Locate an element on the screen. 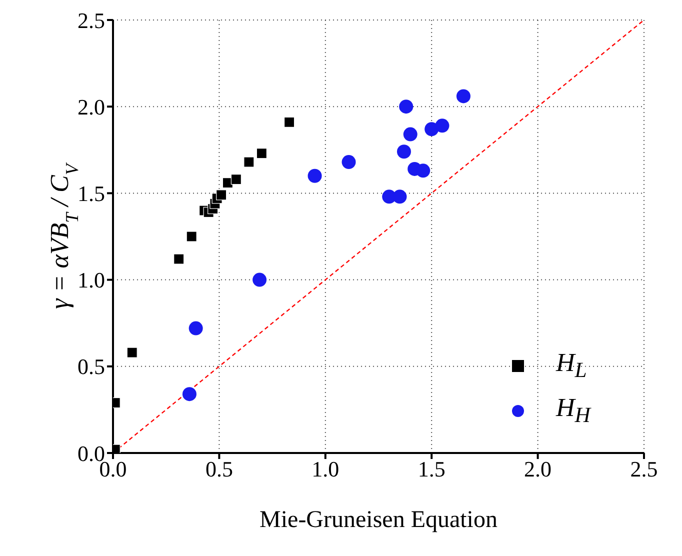  x-axis-title: Mie-Gruneisen Equation is located at coordinates (379, 520).